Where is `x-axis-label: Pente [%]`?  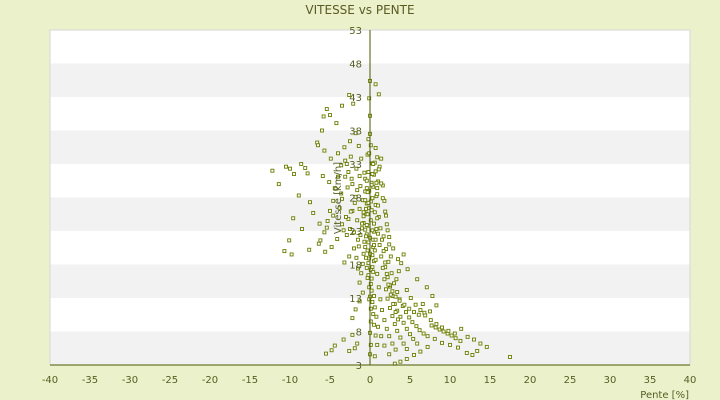 x-axis-label: Pente [%] is located at coordinates (664, 395).